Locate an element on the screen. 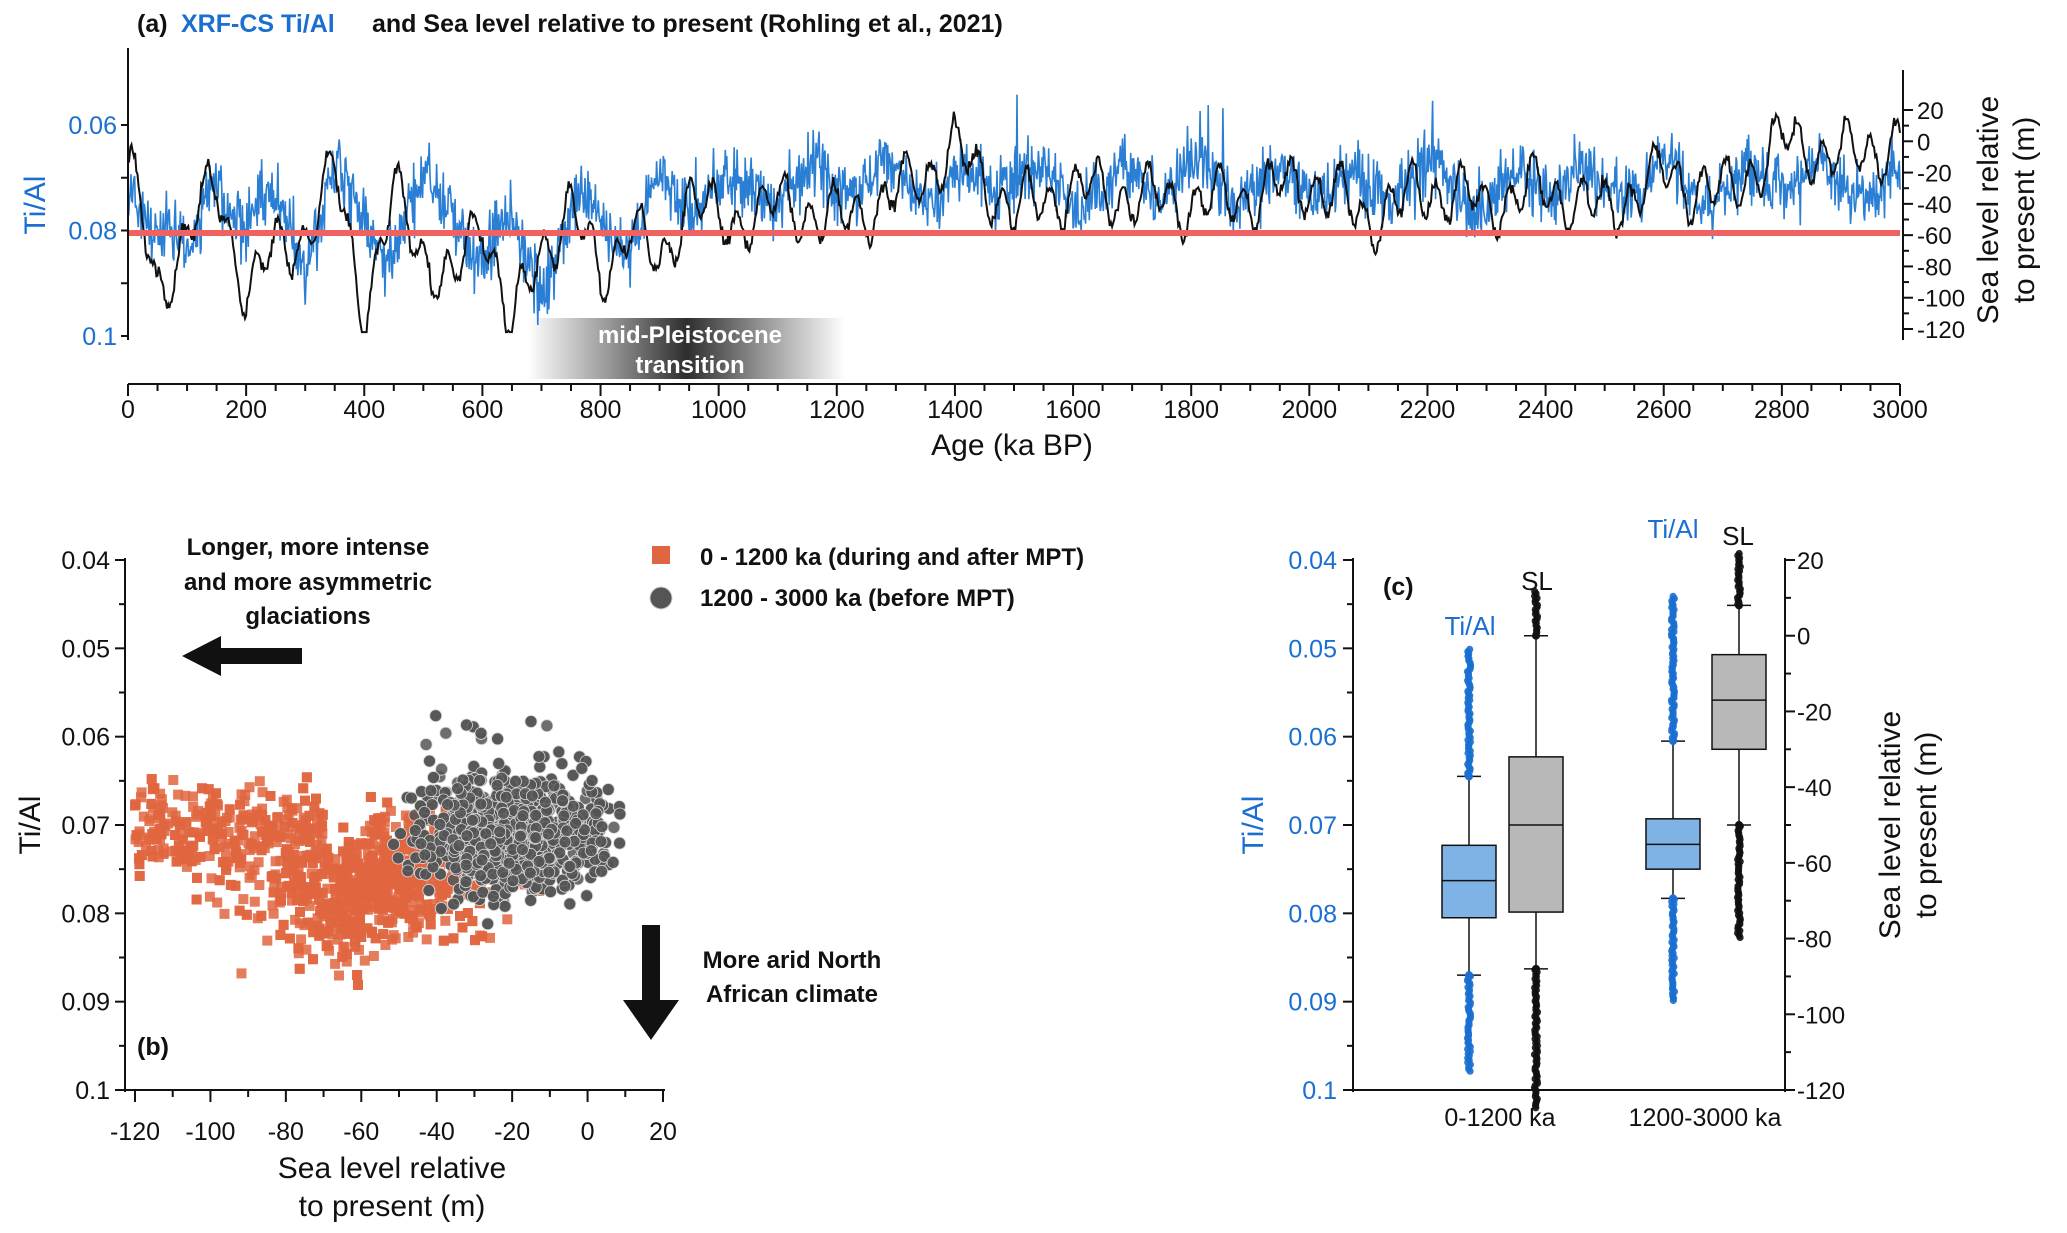 The height and width of the screenshot is (1233, 2067). panel-a-xlabel: Age (ka BP) is located at coordinates (1012, 445).